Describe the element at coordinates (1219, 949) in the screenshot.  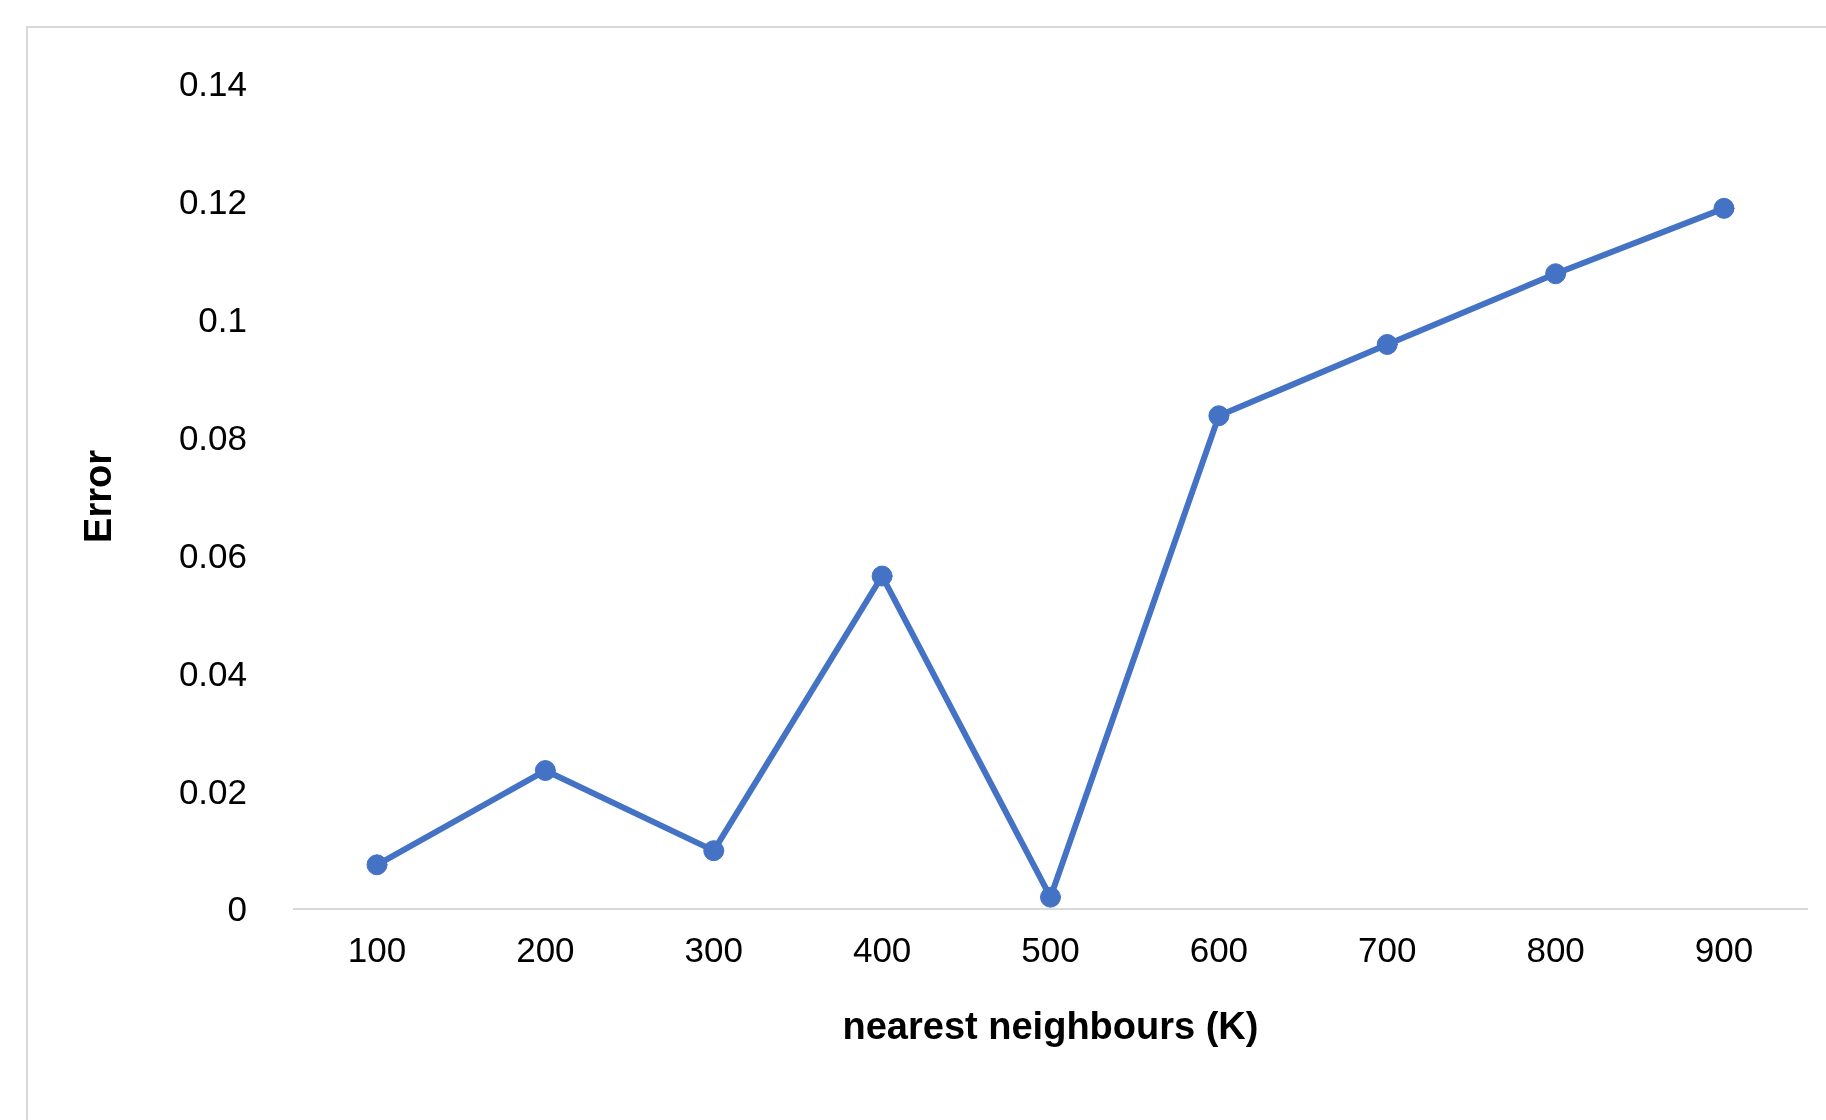
I see `x-tick-label: 600` at that location.